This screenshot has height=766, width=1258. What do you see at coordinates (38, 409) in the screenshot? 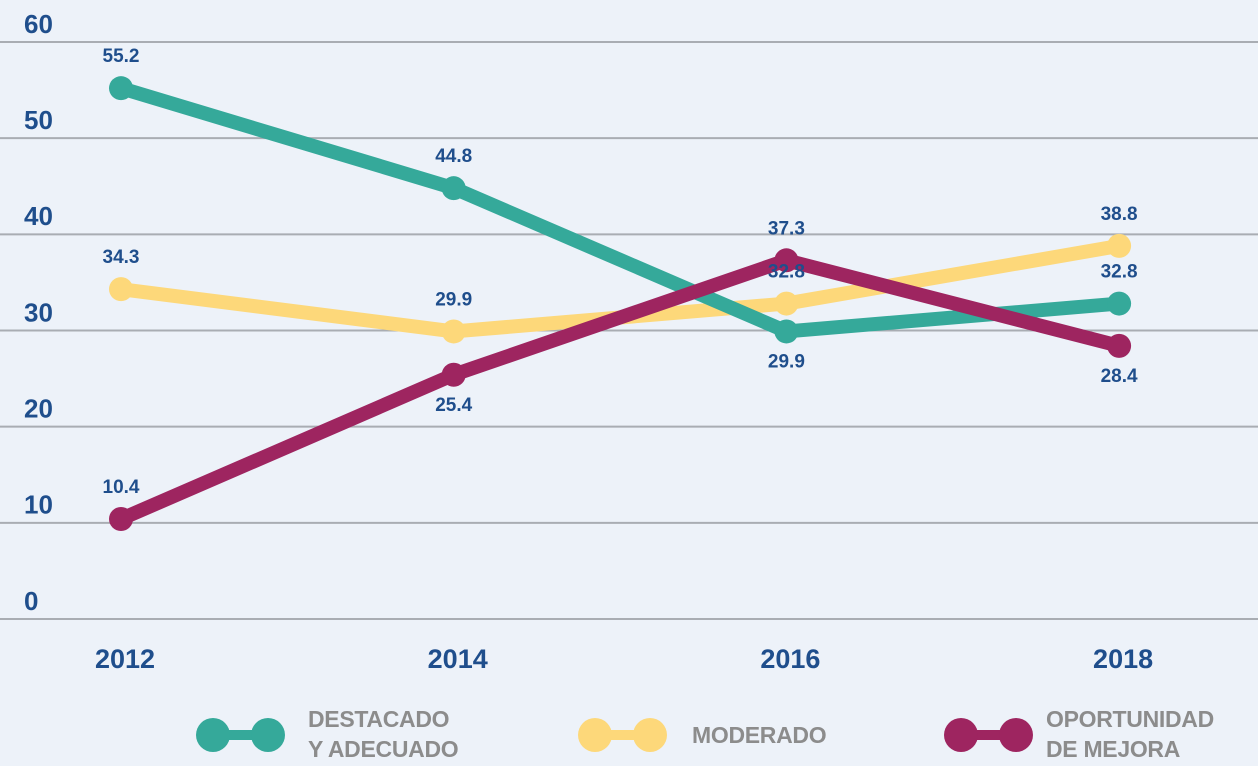
I see `y-tick-label: 20` at bounding box center [38, 409].